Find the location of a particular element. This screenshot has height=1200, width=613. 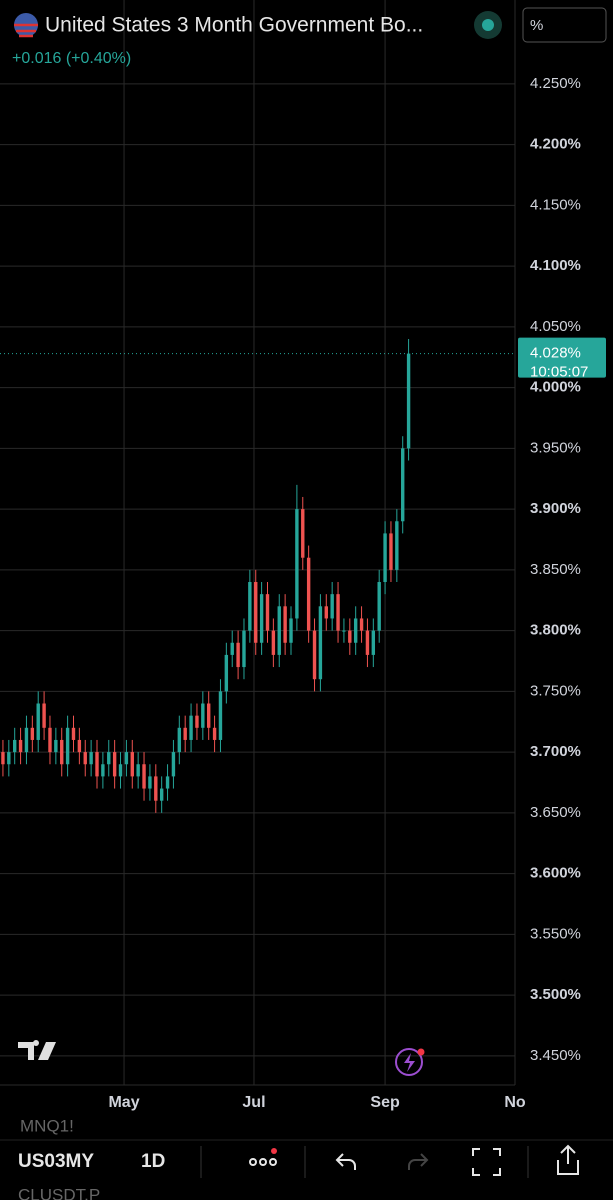

change: +0.016 (+0.40%) is located at coordinates (71, 58).